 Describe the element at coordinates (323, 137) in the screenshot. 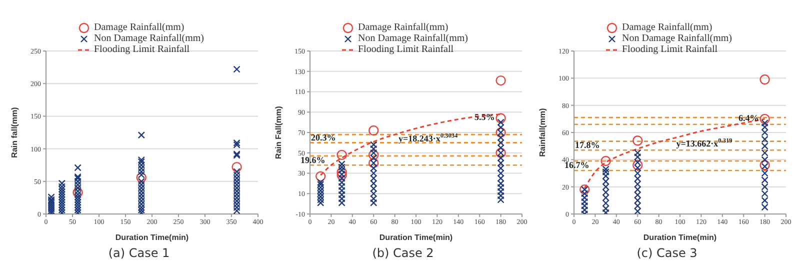

I see `annotation: 20.3%` at that location.